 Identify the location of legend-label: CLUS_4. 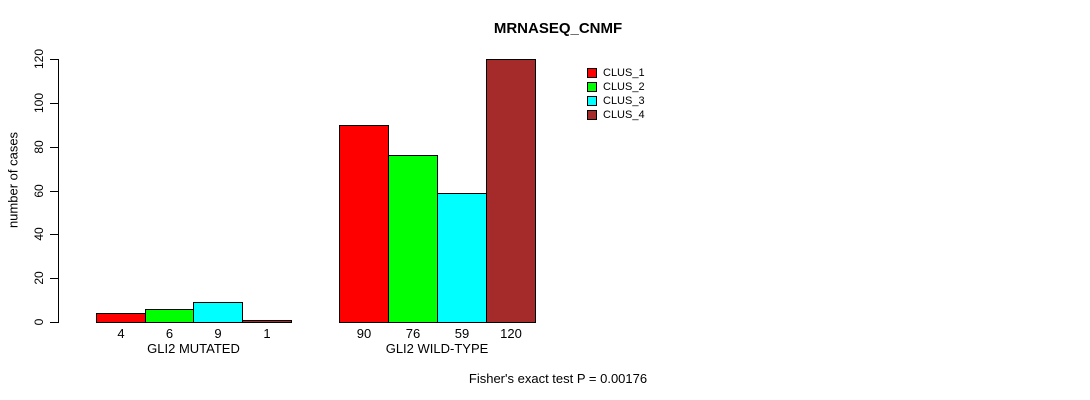
(624, 115).